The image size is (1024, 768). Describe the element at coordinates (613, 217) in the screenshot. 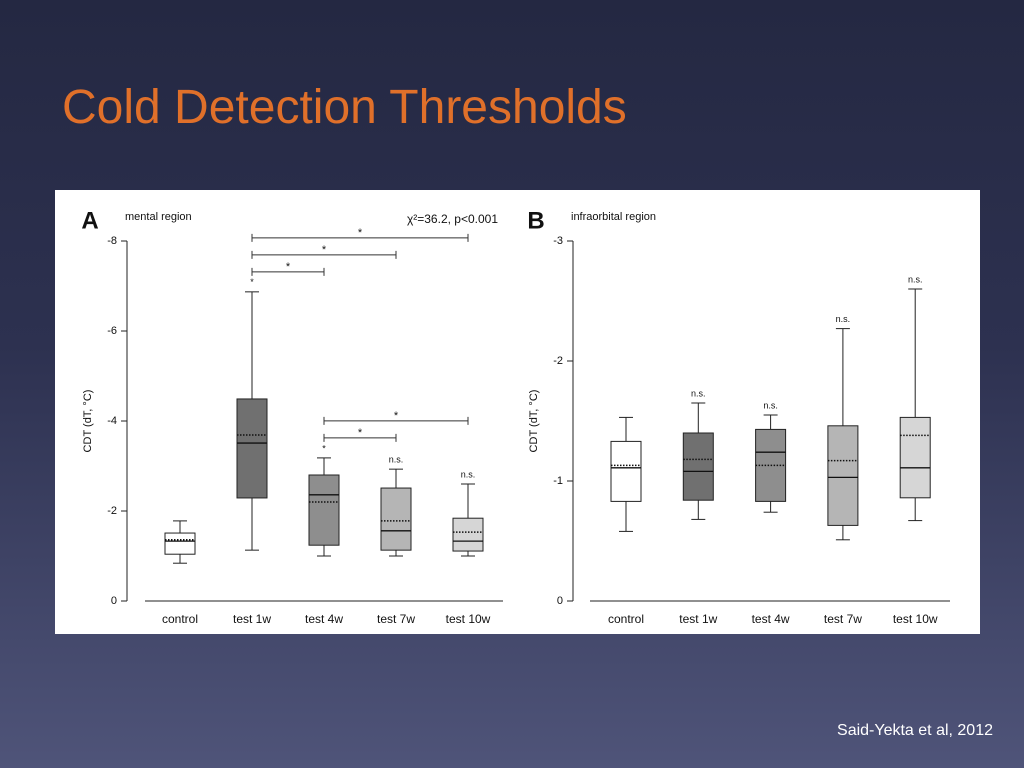

I see `region-label: infraorbital region` at that location.